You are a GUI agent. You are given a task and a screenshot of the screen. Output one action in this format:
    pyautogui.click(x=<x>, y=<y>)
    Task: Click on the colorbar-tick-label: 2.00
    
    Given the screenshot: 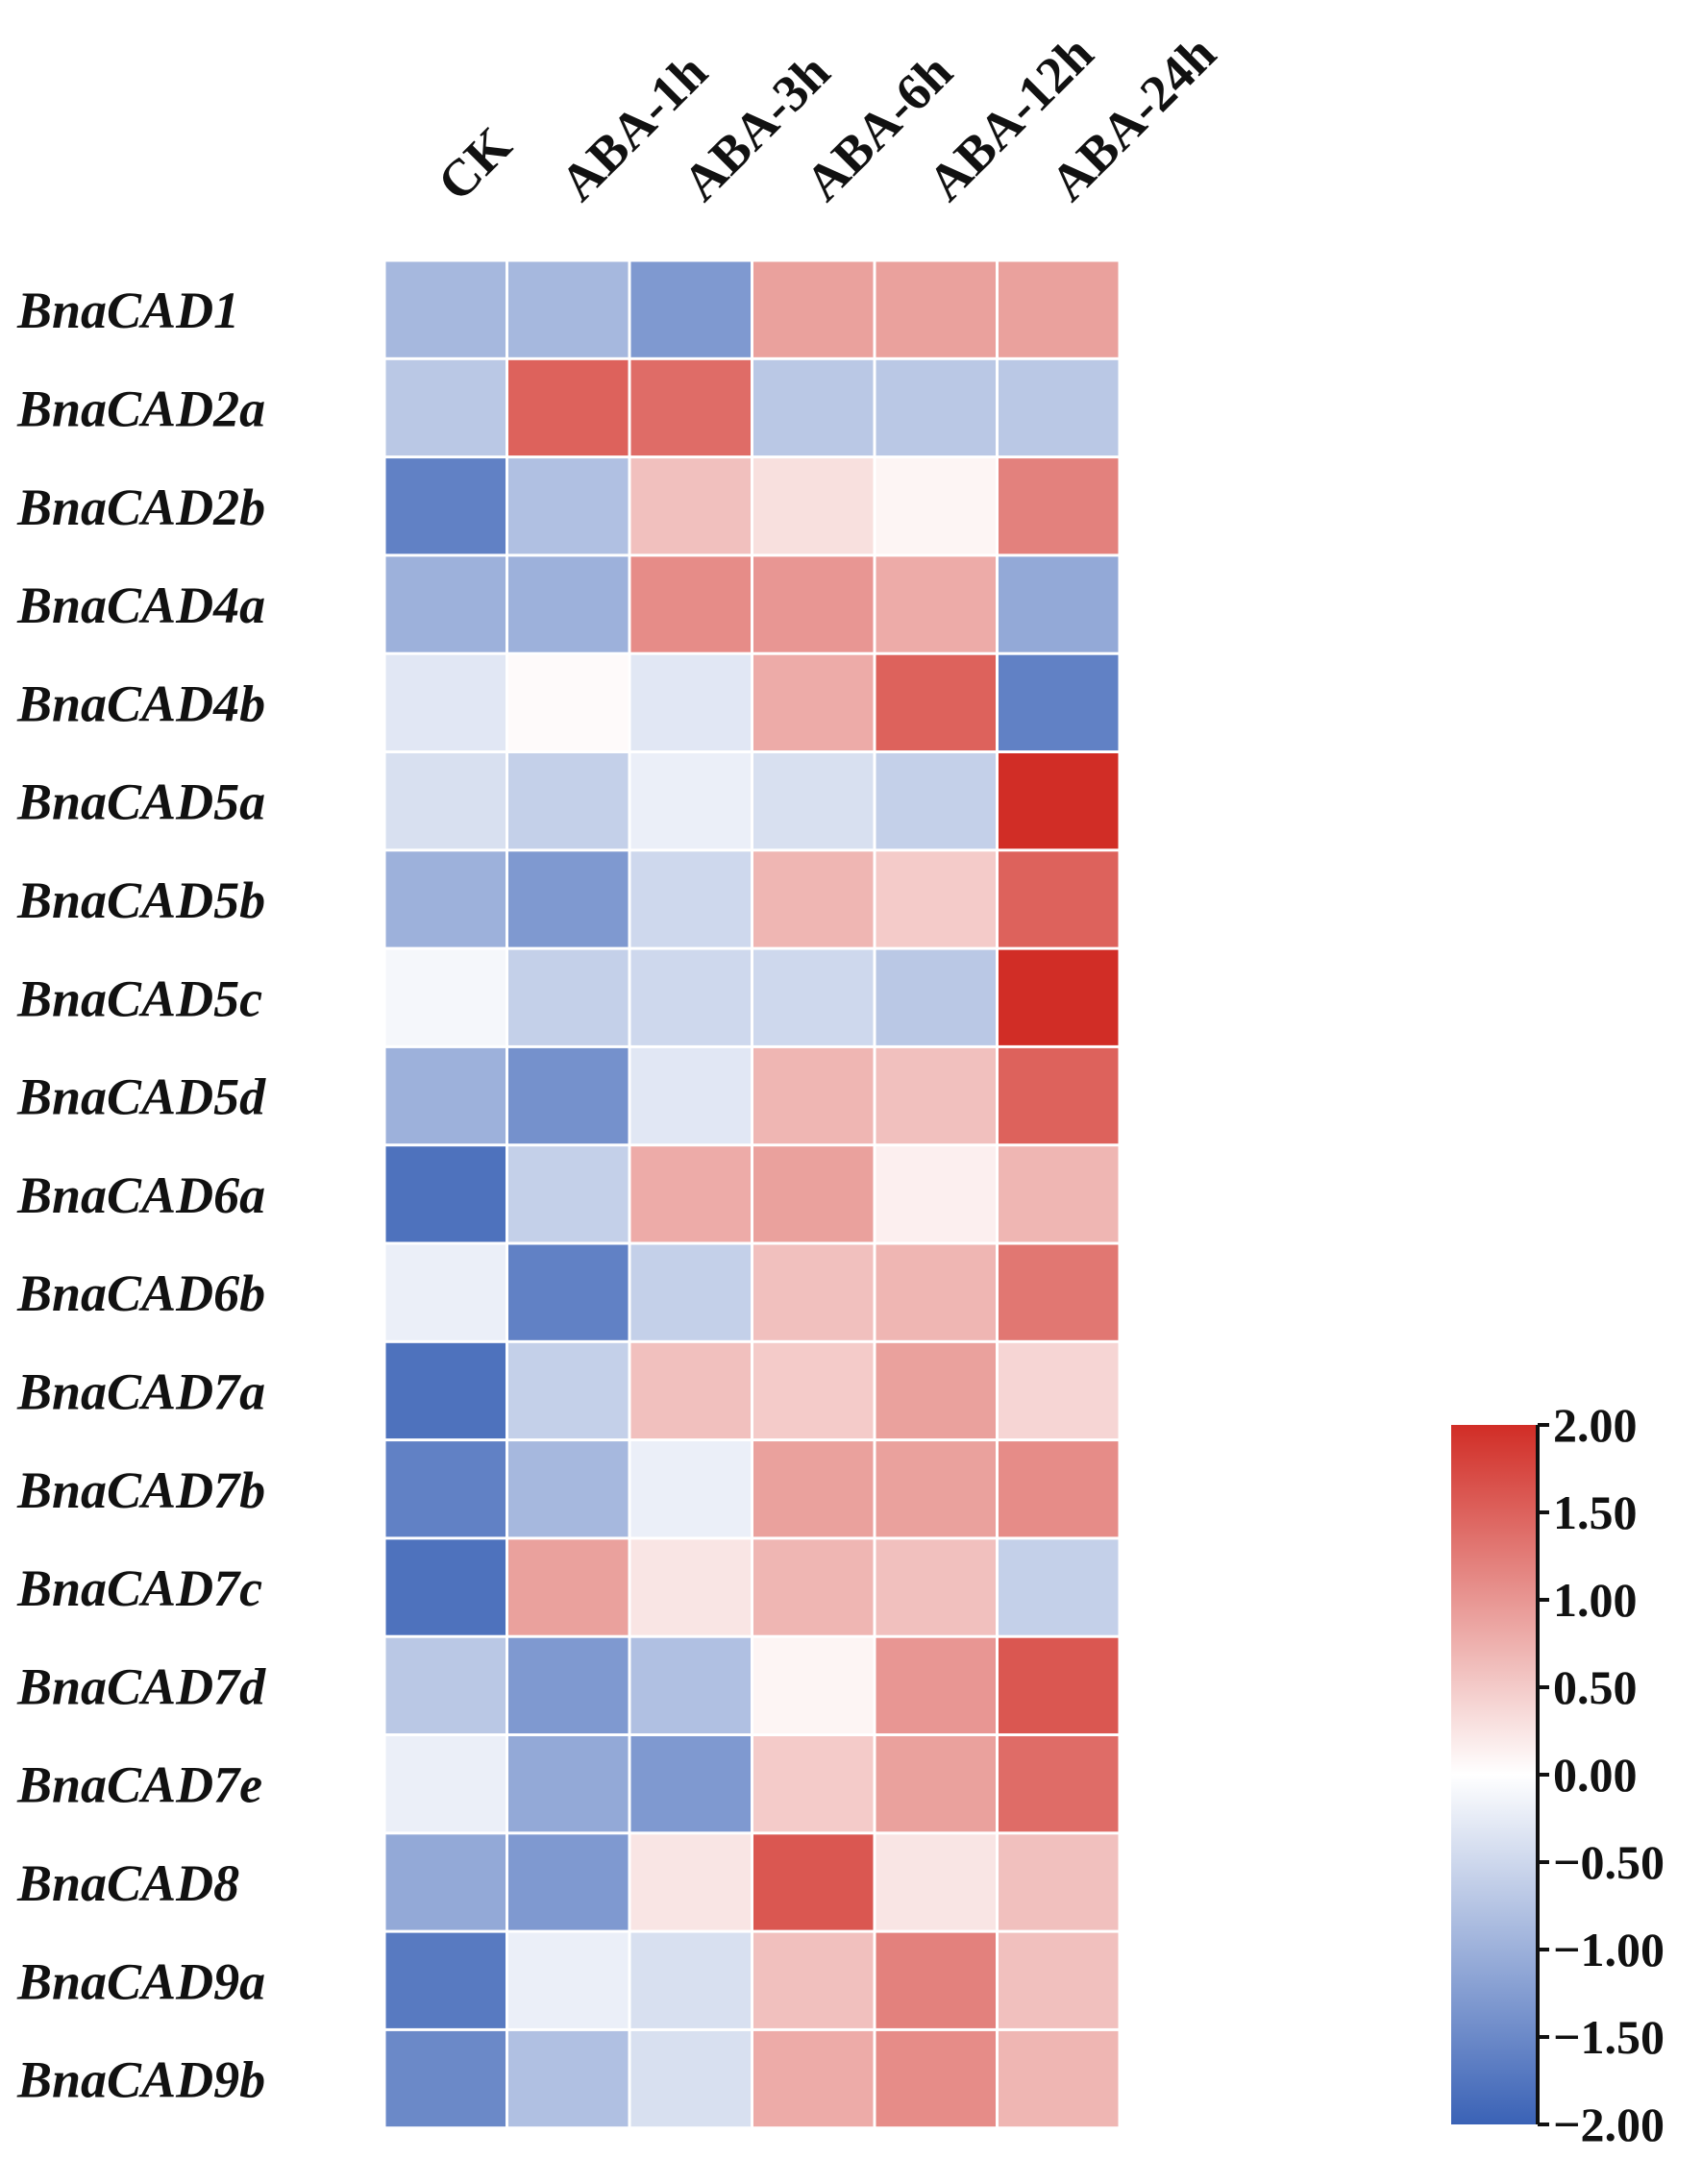 What is the action you would take?
    pyautogui.click(x=1595, y=1425)
    